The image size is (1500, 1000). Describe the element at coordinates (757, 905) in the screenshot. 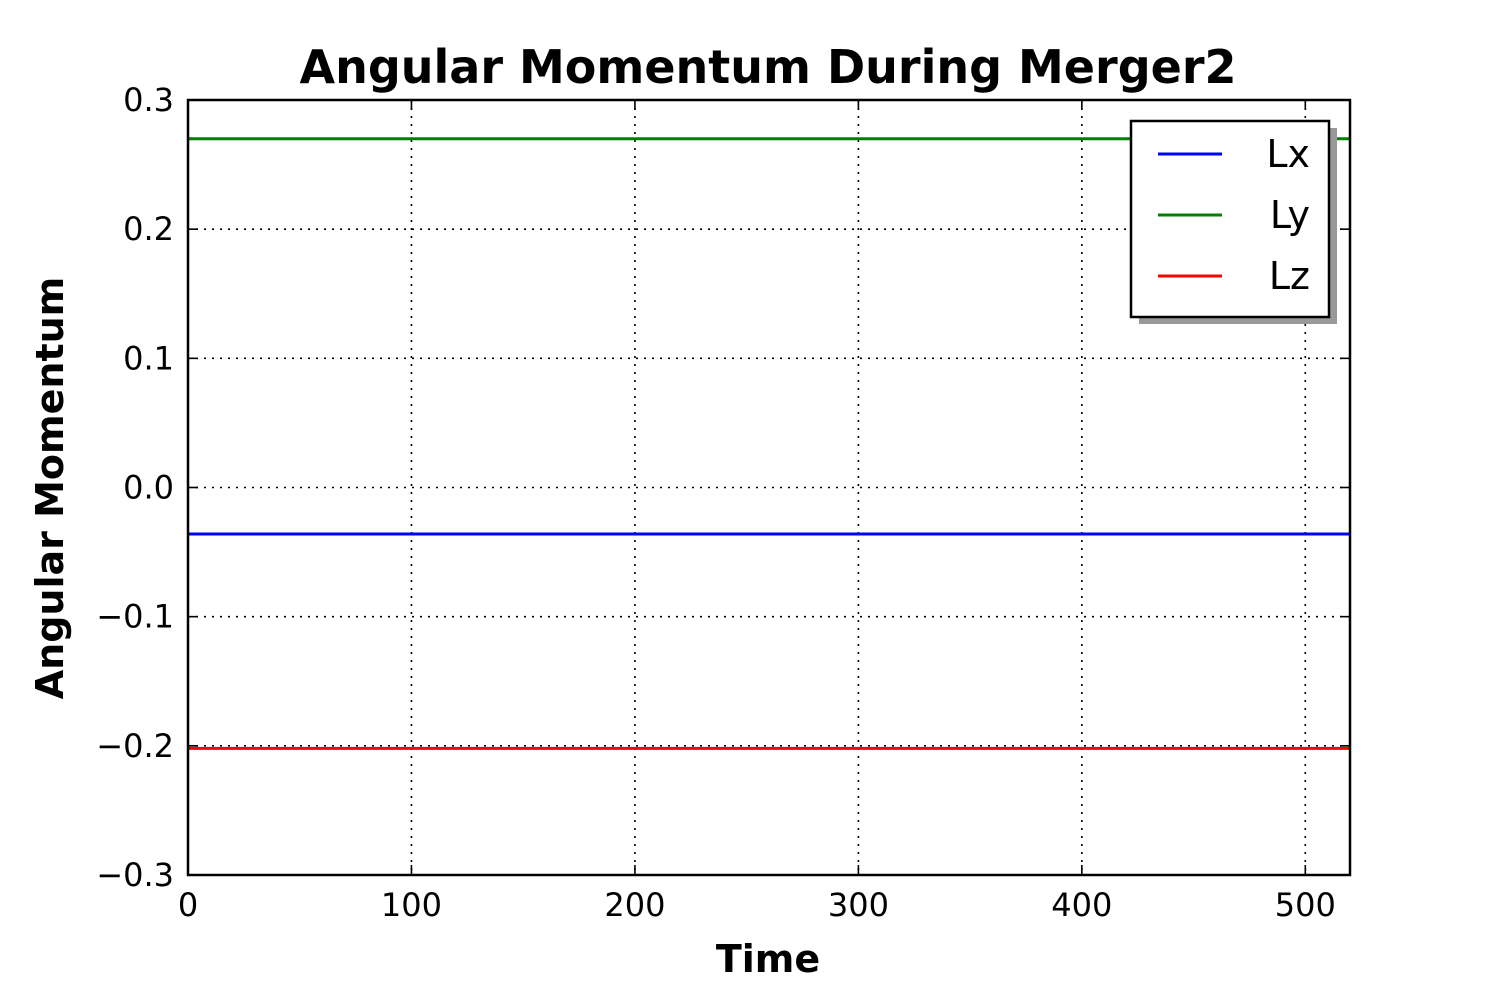

I see `x-tick-labels: 0 100 200 300 400 500` at that location.